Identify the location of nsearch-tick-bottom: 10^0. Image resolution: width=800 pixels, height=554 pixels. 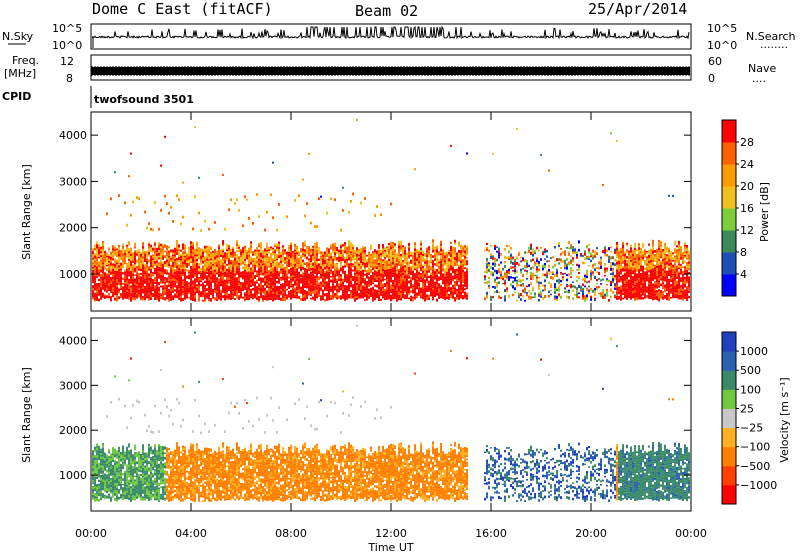
(722, 45).